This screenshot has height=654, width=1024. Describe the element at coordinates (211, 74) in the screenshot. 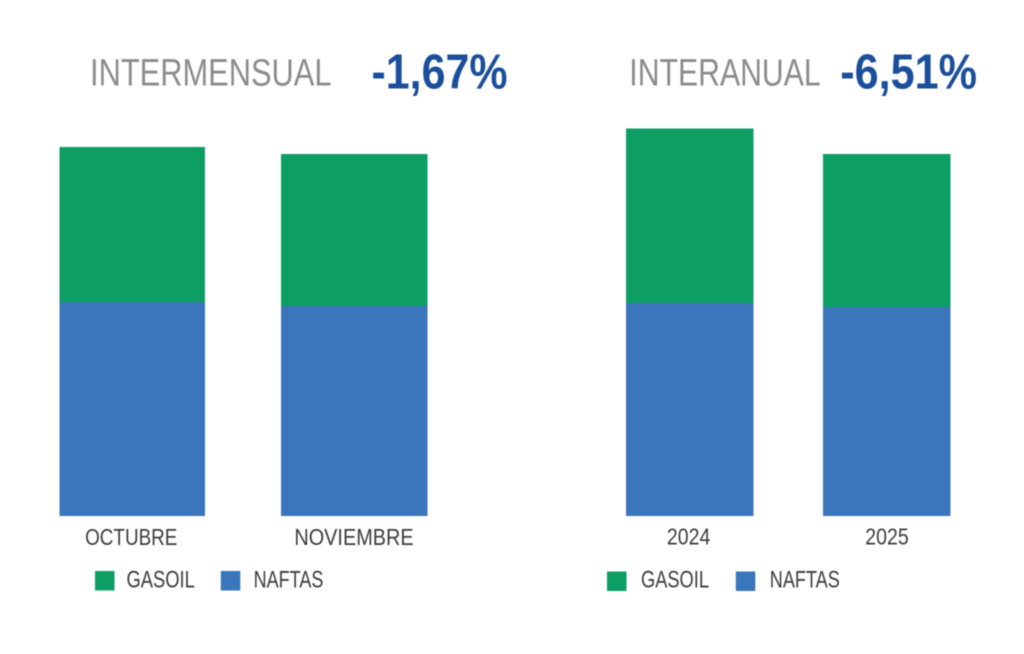

I see `svg-text: INTERMENSUAL` at that location.